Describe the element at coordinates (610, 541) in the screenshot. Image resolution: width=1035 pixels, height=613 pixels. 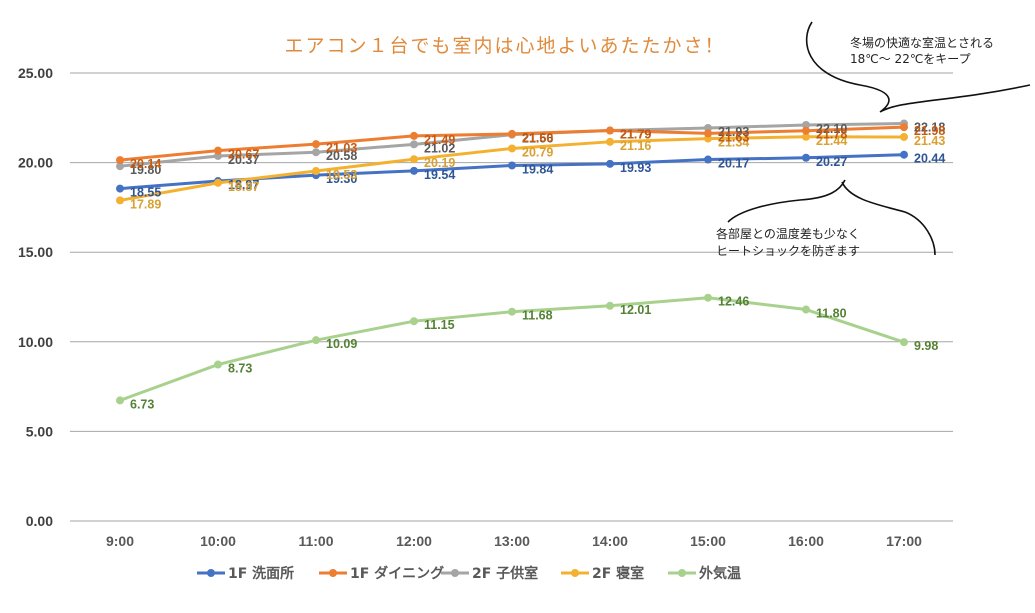
I see `x-tick-label: 14:00` at that location.